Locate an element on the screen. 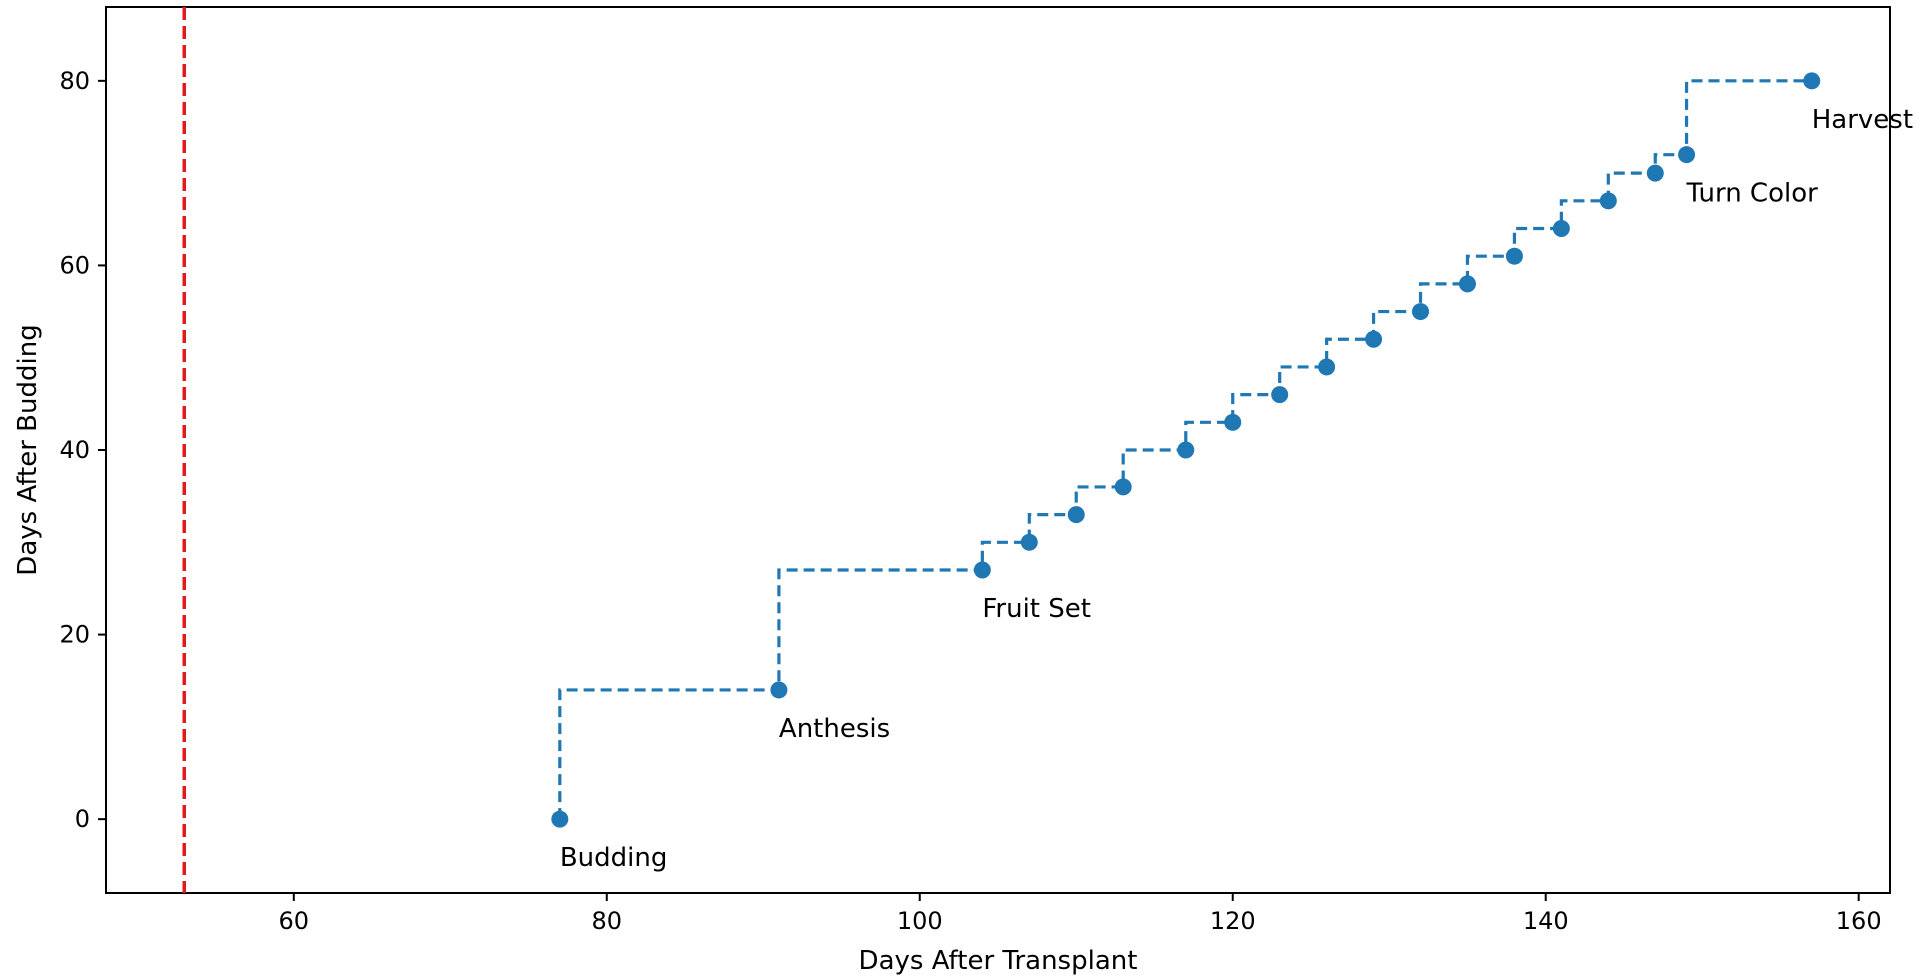 Image resolution: width=1925 pixels, height=979 pixels. x-tick-label: 60 is located at coordinates (294, 921).